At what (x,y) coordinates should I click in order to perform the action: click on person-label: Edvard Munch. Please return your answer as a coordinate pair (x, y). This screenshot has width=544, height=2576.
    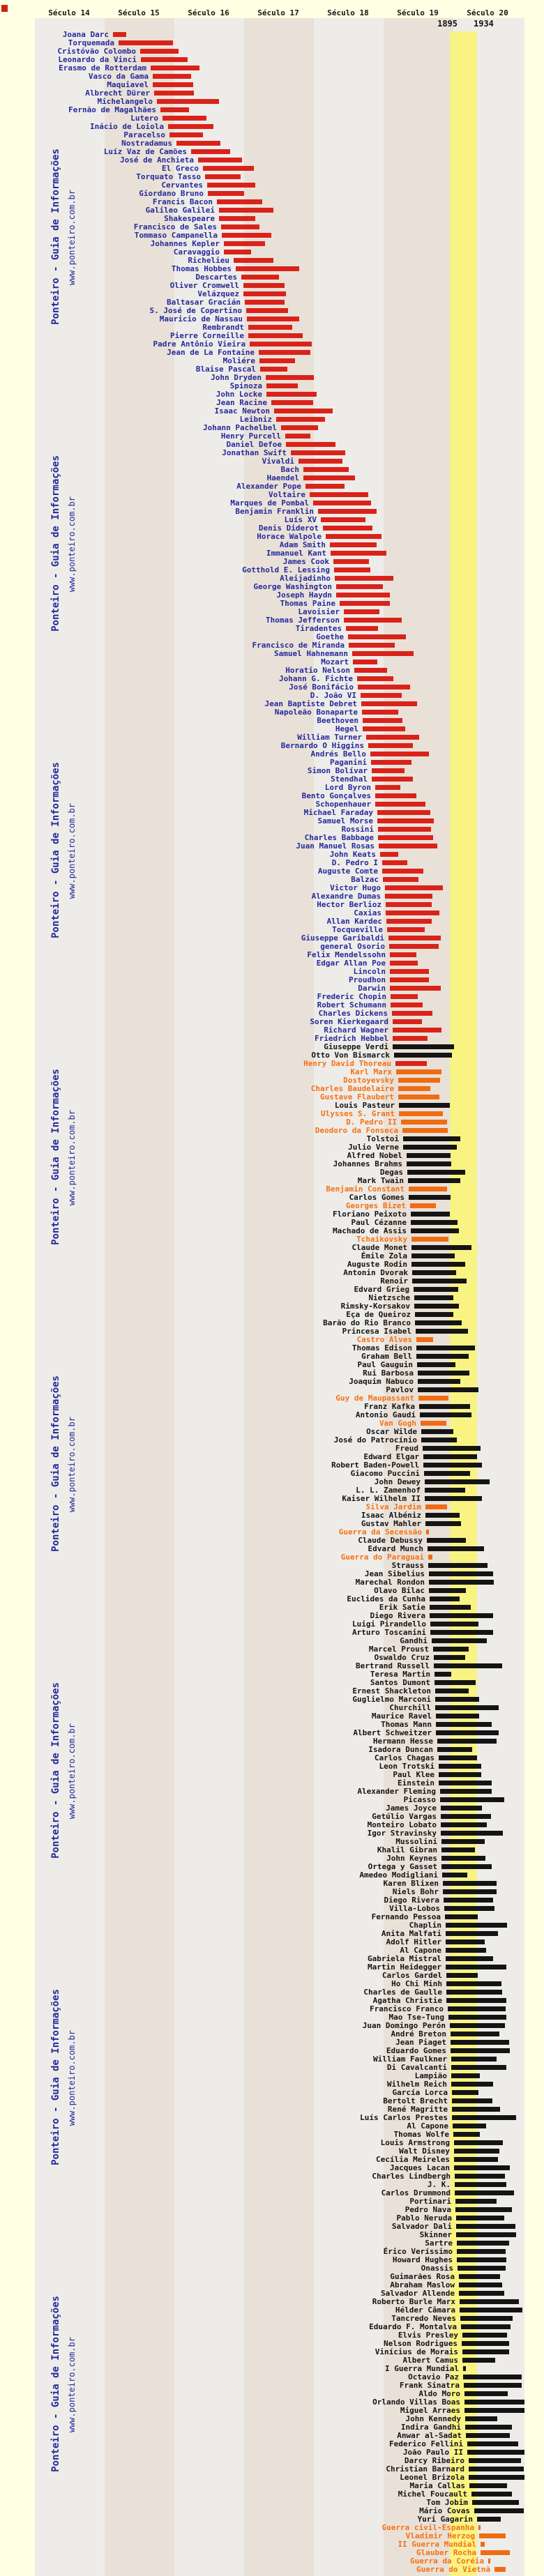
    Looking at the image, I should click on (395, 1548).